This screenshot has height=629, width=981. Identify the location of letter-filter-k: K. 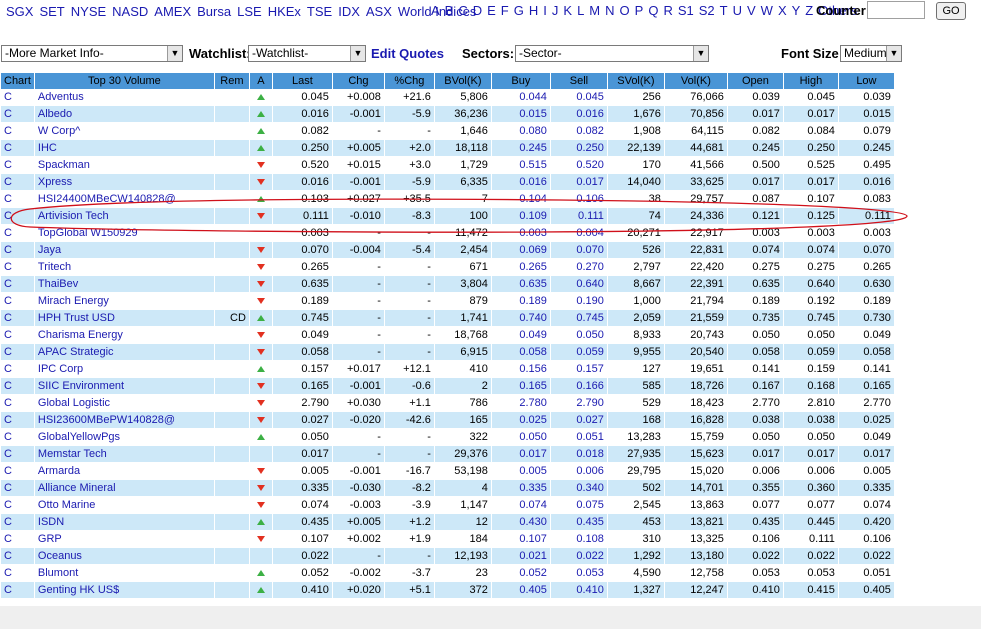
(568, 10).